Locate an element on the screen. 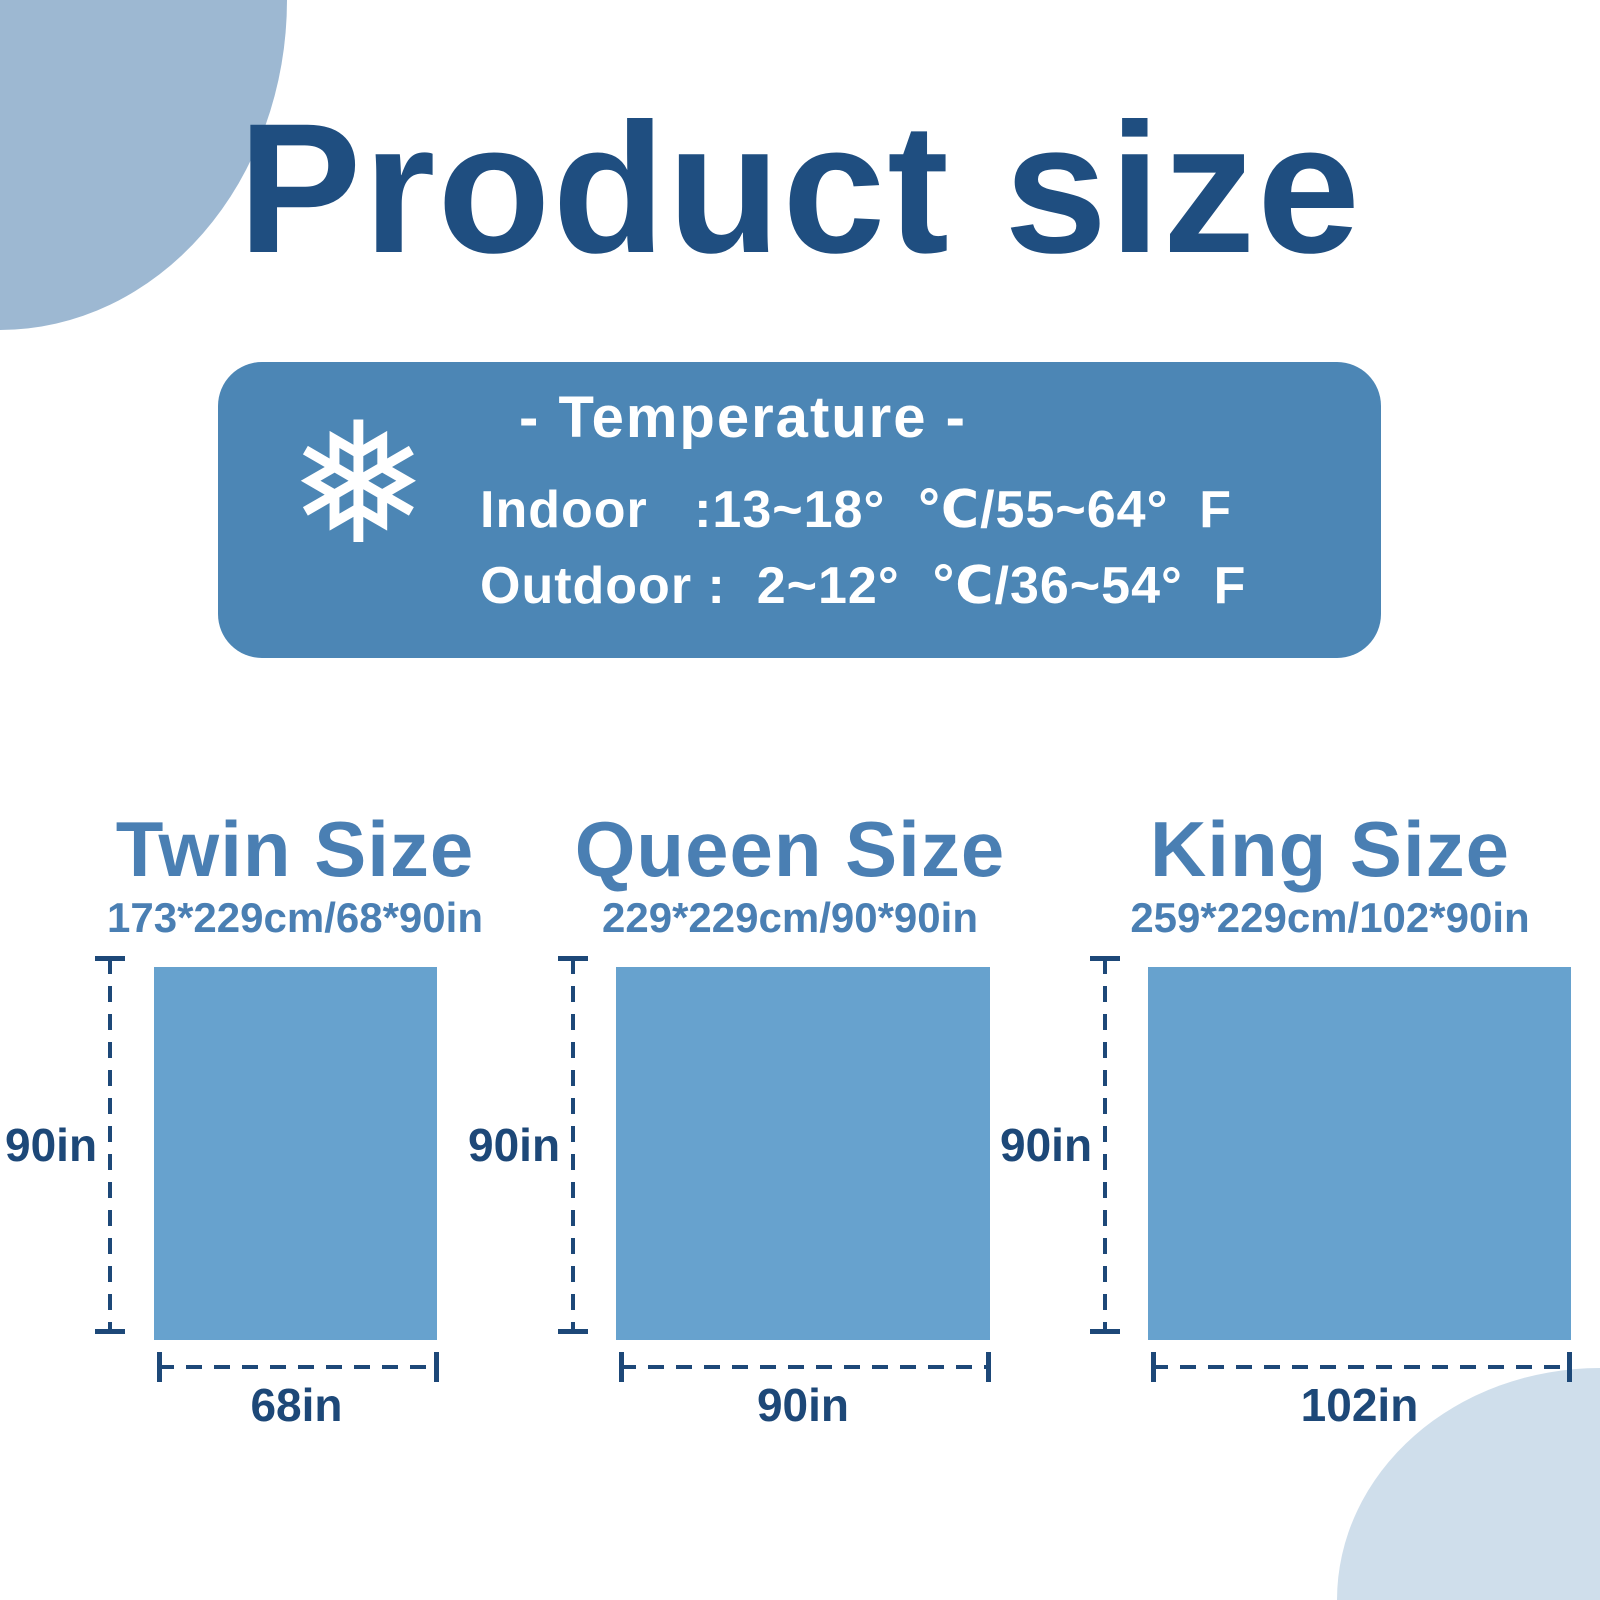 The image size is (1600, 1600). queen-height-label: 90in is located at coordinates (514, 1145).